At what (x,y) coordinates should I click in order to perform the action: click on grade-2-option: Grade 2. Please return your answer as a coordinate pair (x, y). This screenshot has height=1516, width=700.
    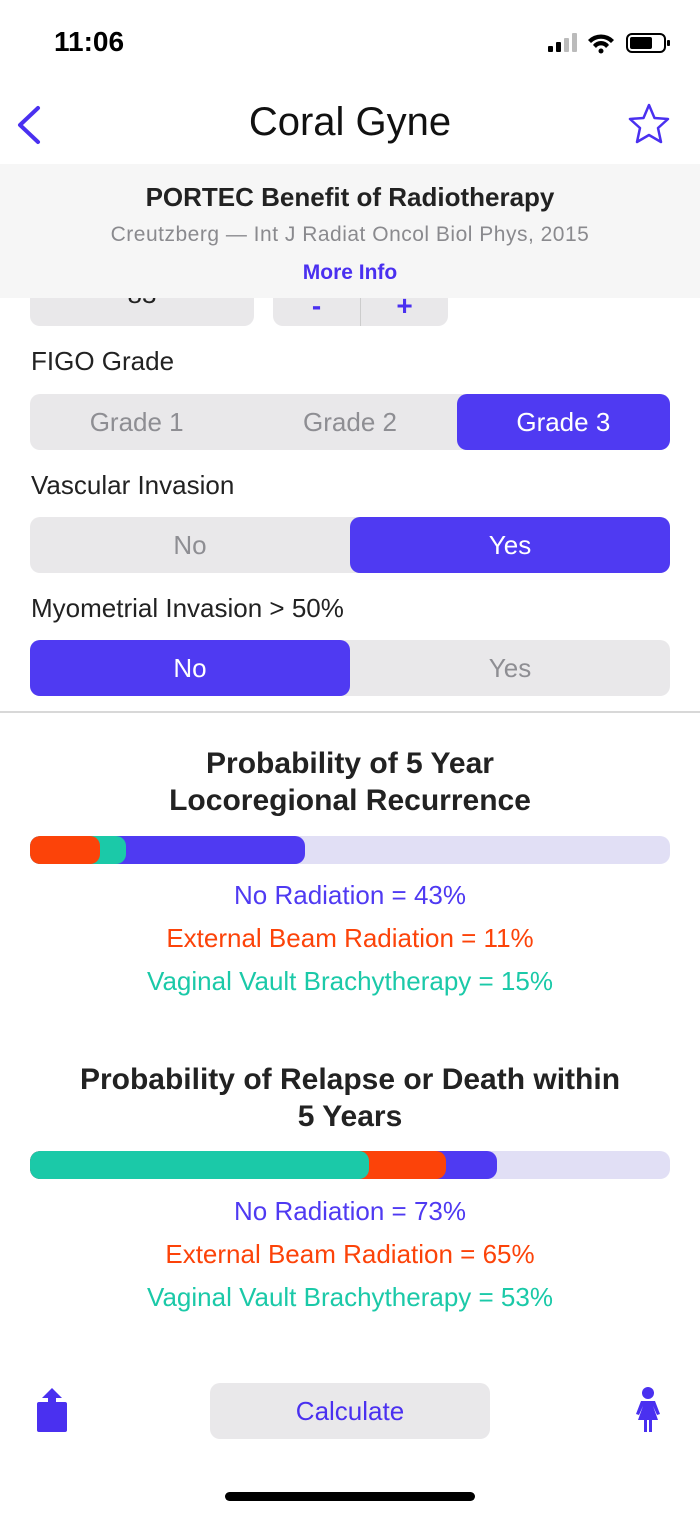
    Looking at the image, I should click on (350, 421).